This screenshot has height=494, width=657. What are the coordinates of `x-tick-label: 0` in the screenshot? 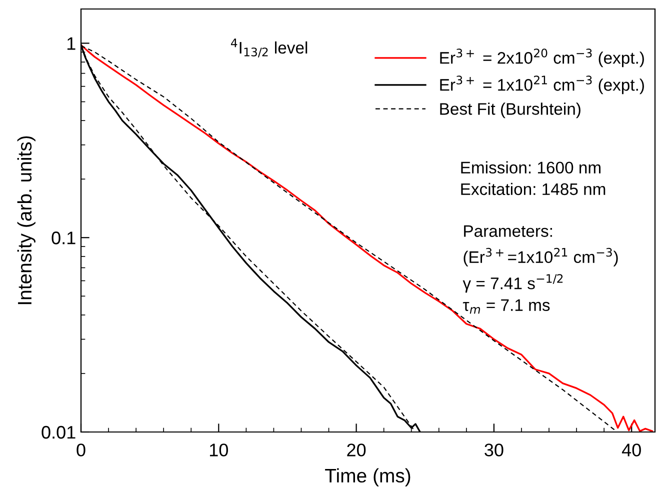 It's located at (81, 450).